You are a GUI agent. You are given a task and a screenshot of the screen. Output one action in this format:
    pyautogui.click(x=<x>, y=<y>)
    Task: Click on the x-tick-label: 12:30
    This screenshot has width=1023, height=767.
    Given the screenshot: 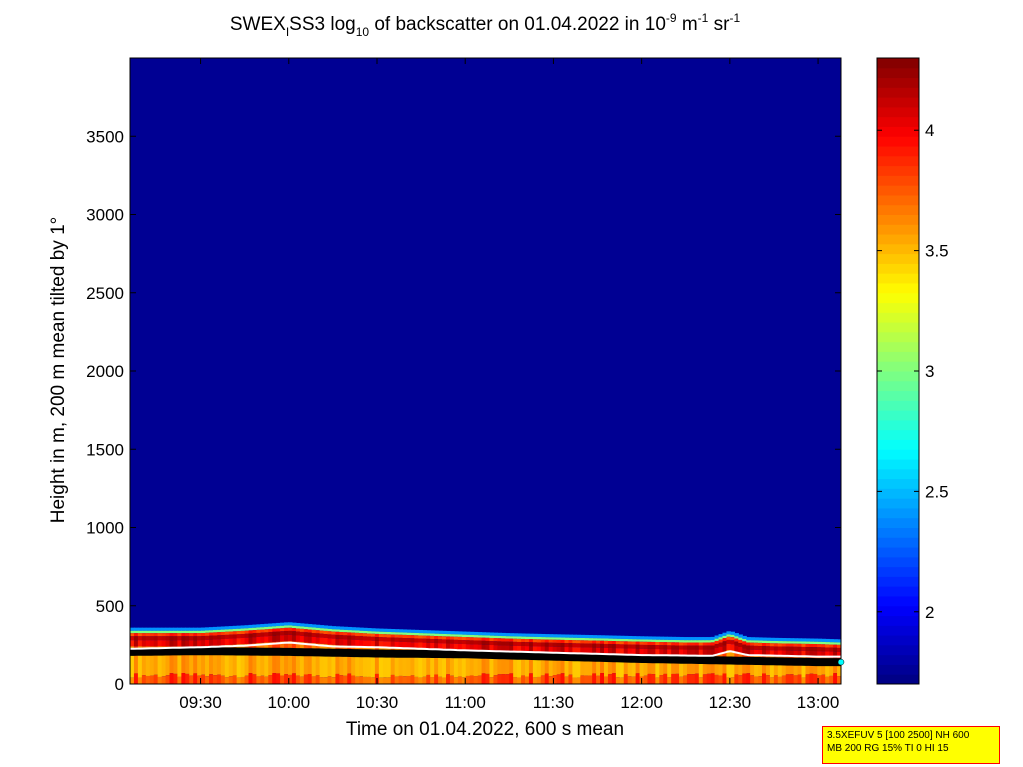 What is the action you would take?
    pyautogui.click(x=730, y=702)
    